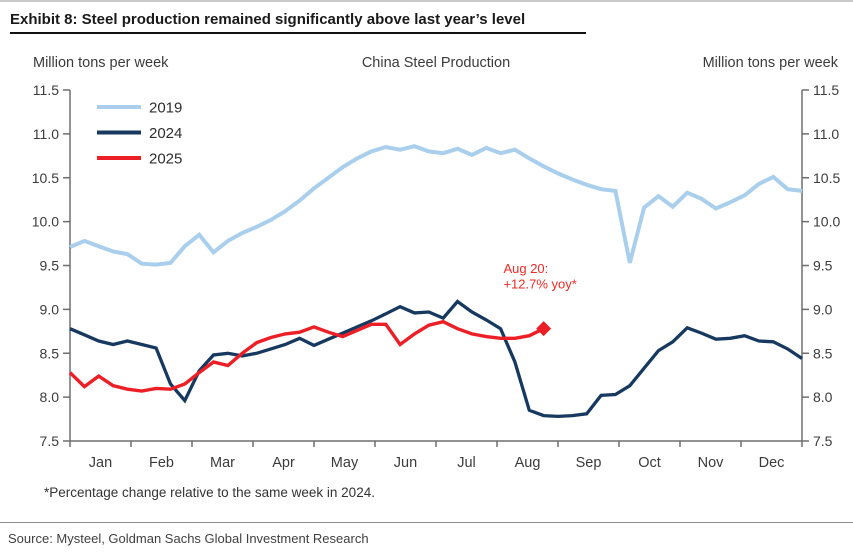  Describe the element at coordinates (436, 63) in the screenshot. I see `chart-title: China Steel Production` at that location.